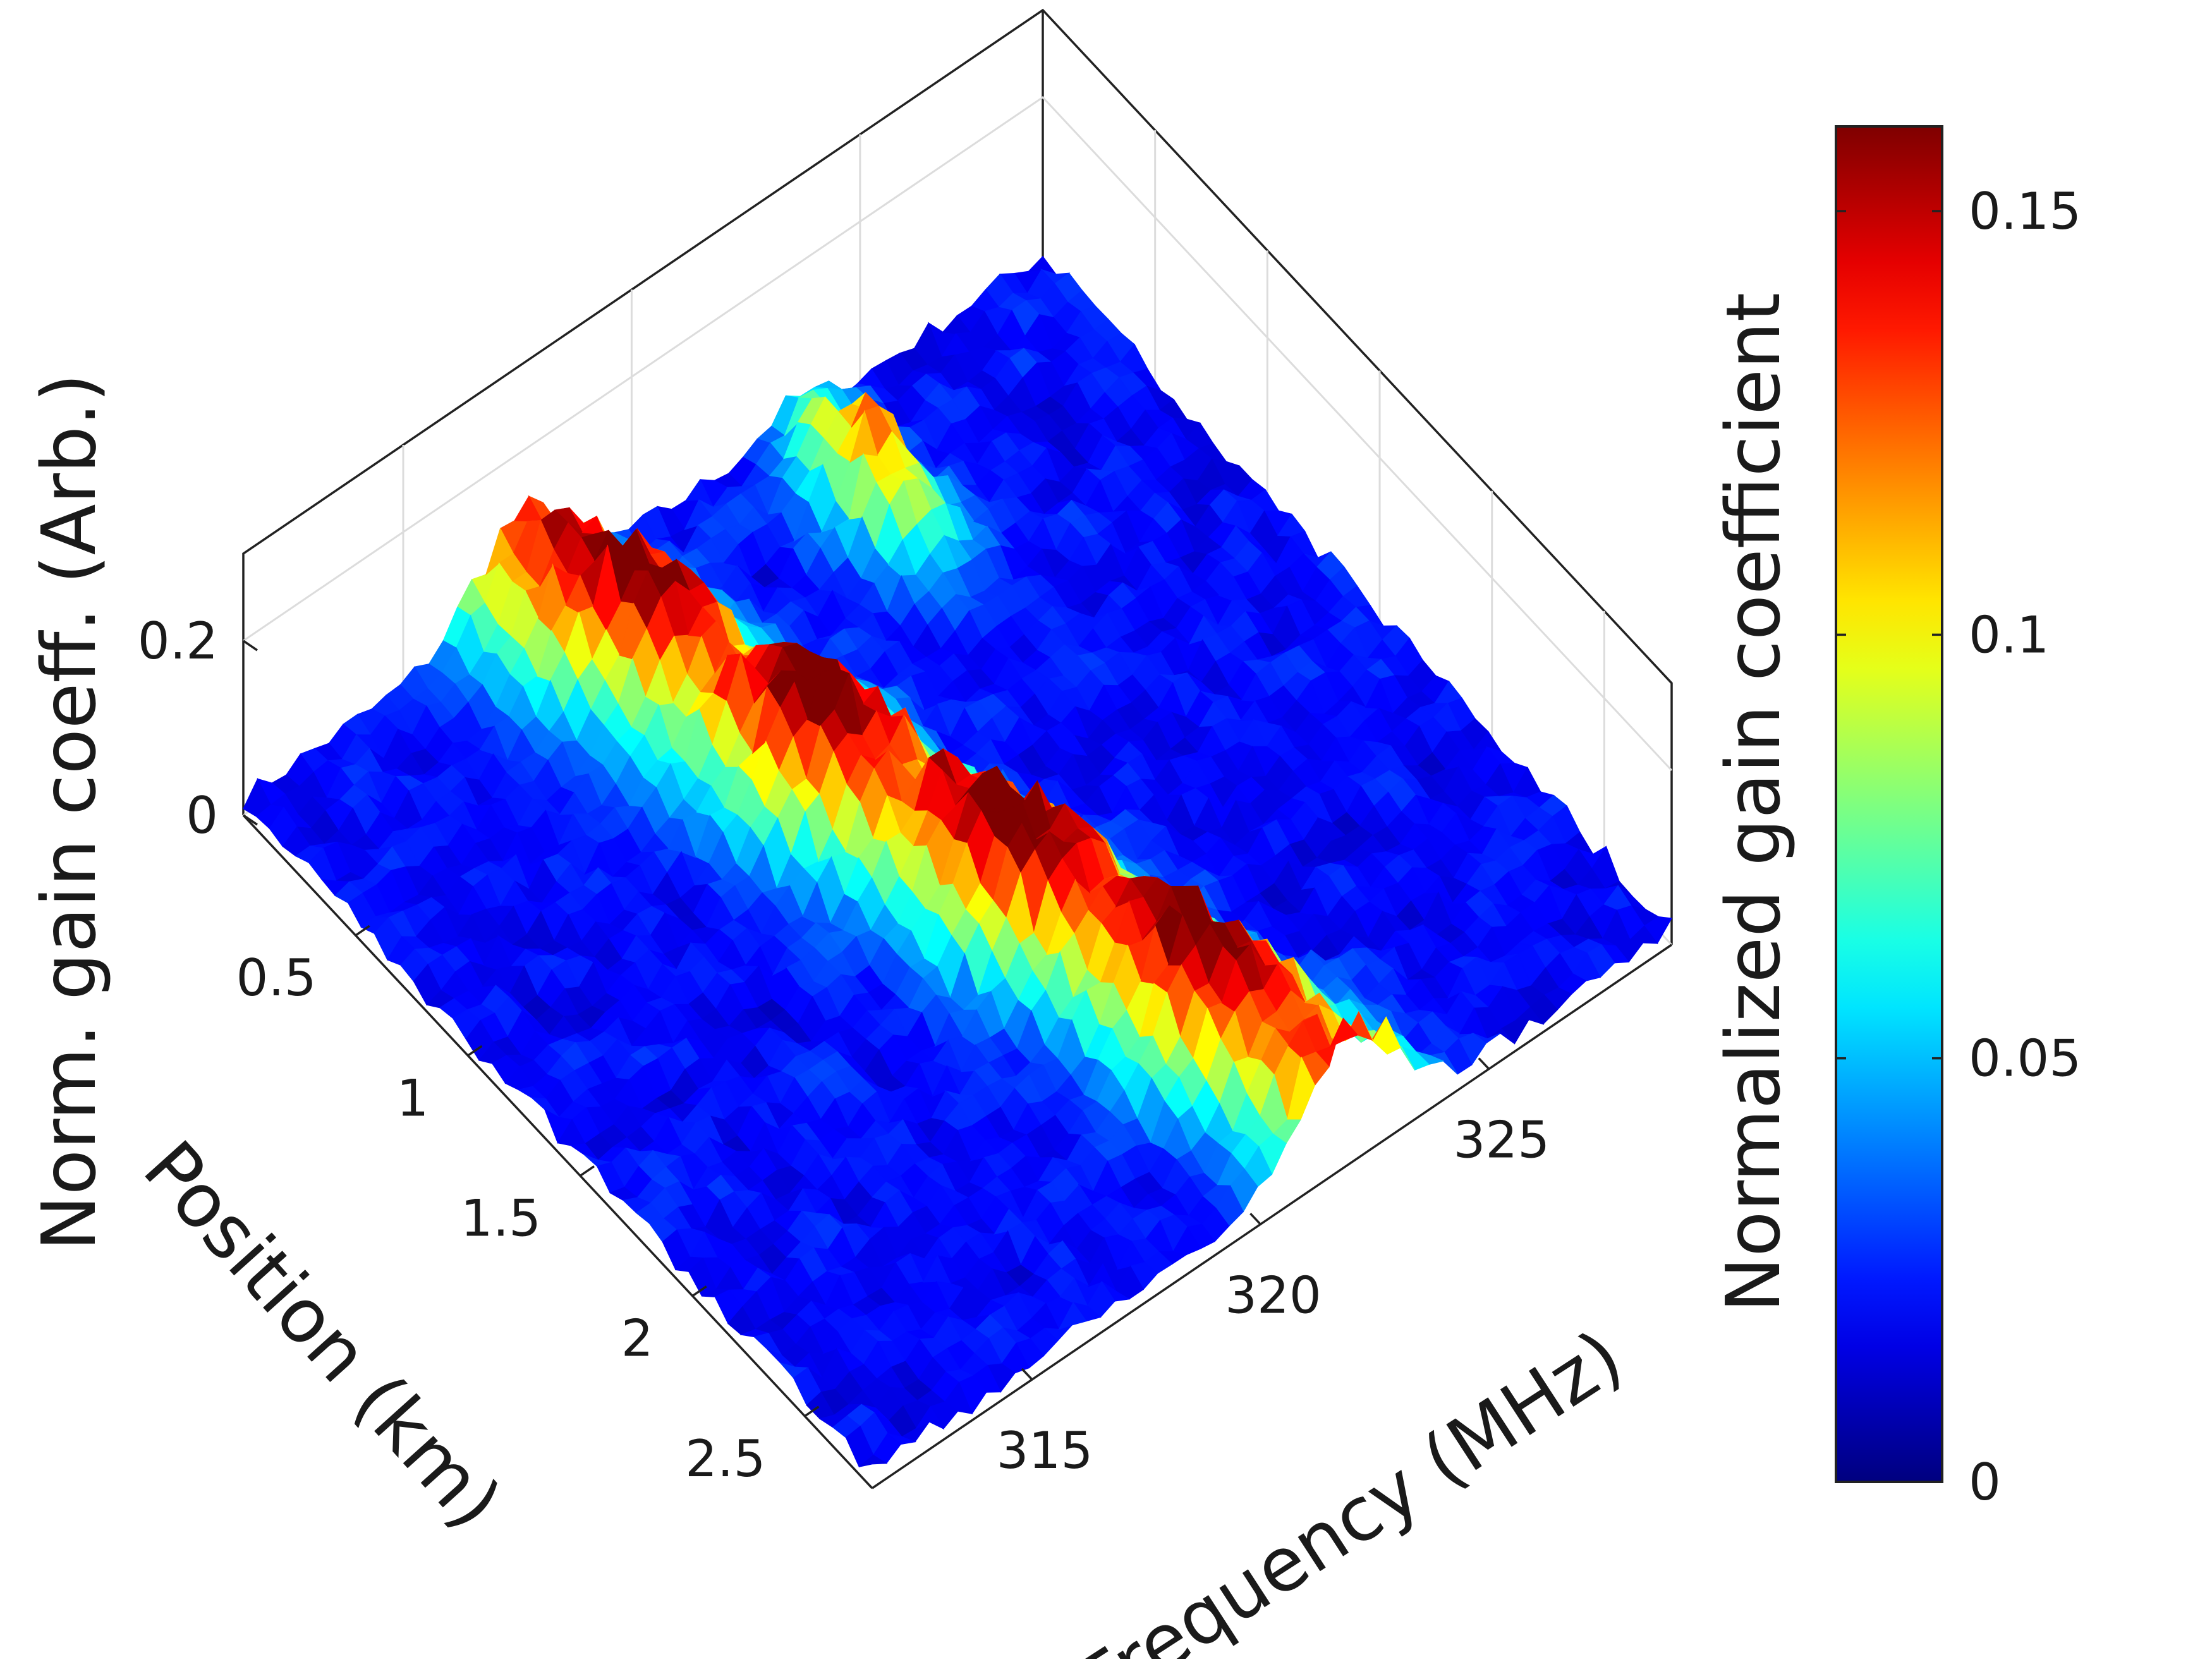 The height and width of the screenshot is (1662, 2212). I want to click on colorbar-tick-label: 0.15, so click(2025, 211).